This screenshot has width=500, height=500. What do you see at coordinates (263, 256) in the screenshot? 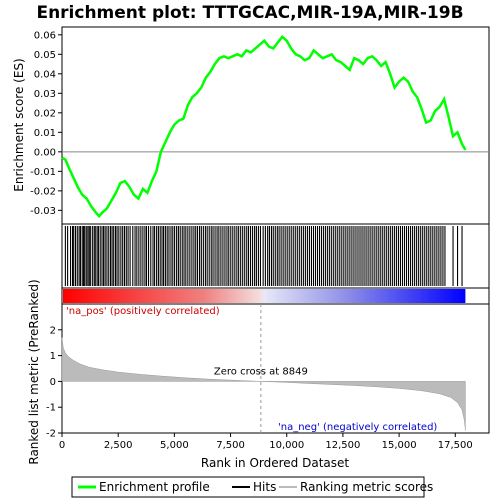
I see `hits-marks` at bounding box center [263, 256].